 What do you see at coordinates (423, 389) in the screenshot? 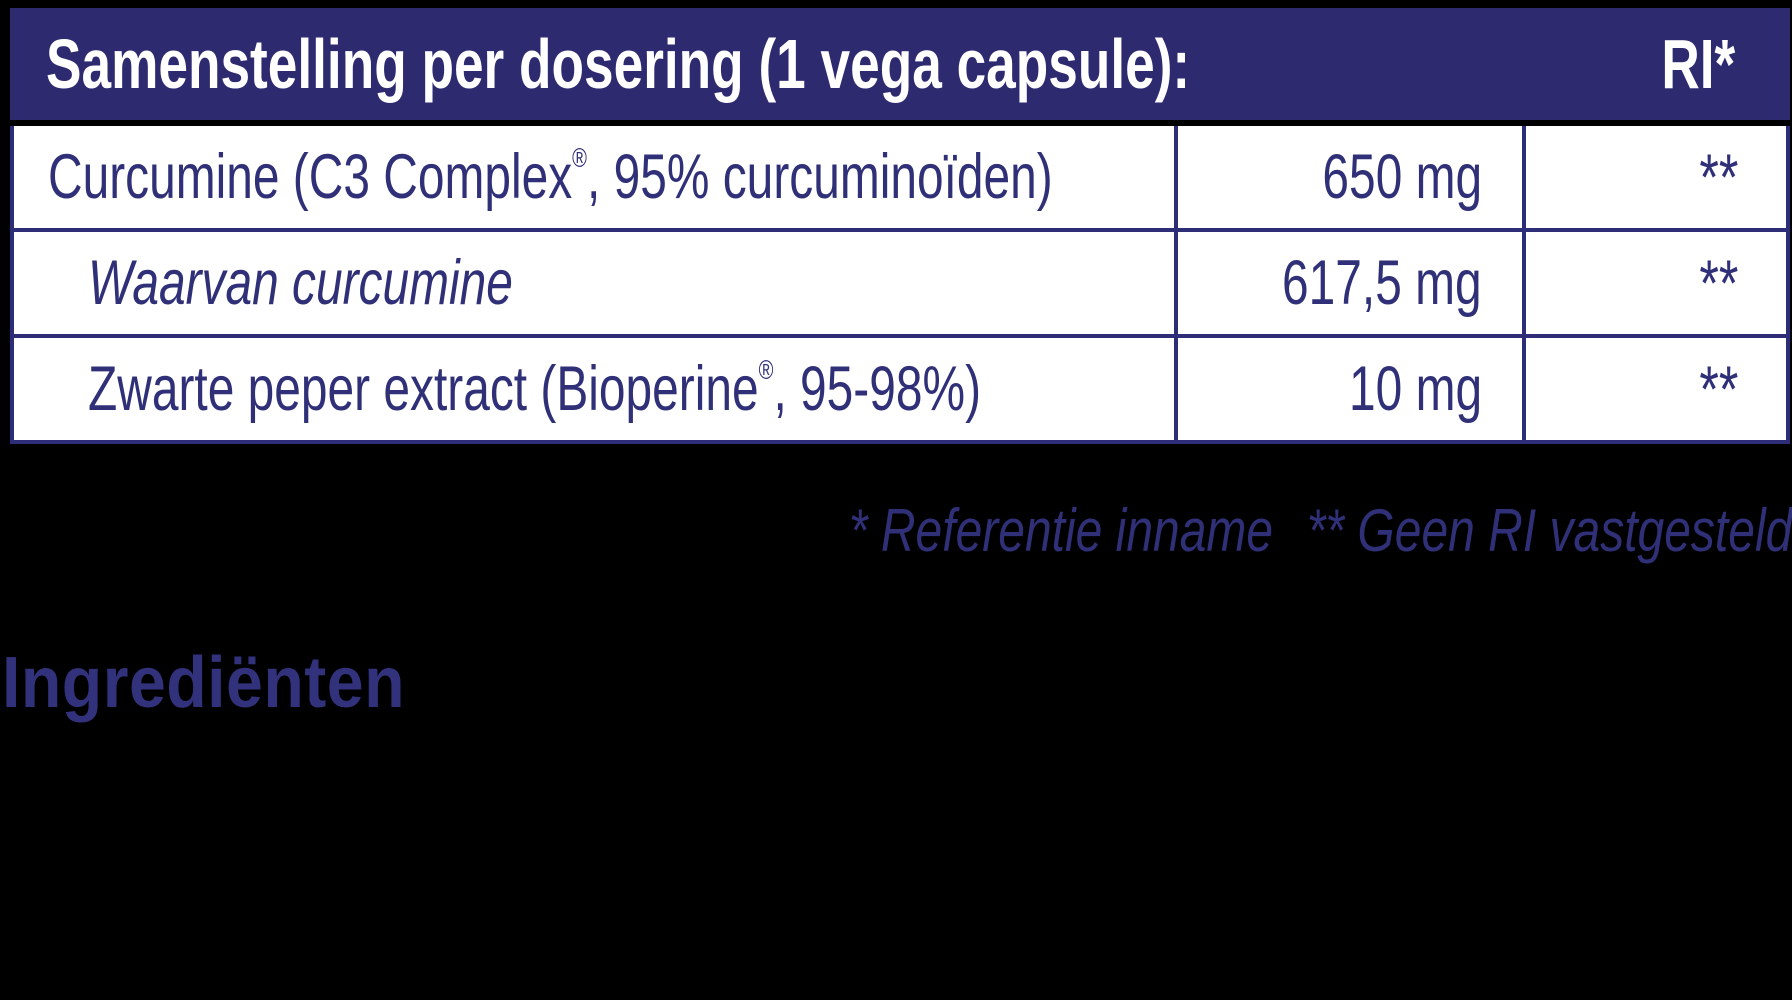
I see `ingredient-name: Zwarte peper extract (Bioperine` at bounding box center [423, 389].